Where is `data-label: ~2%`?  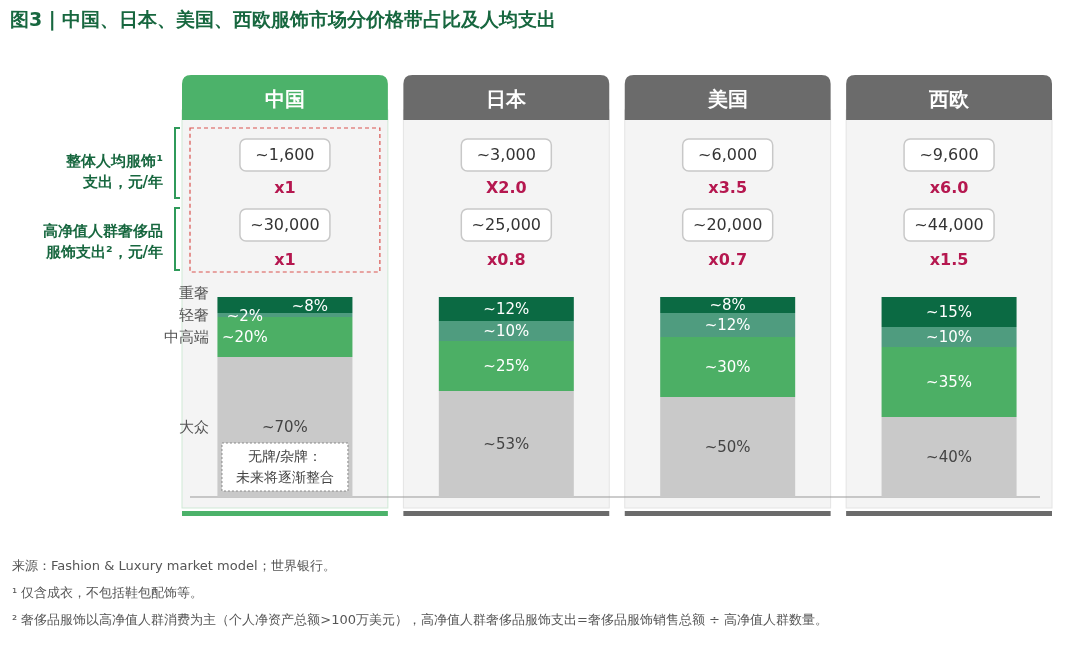
data-label: ~2% is located at coordinates (245, 315).